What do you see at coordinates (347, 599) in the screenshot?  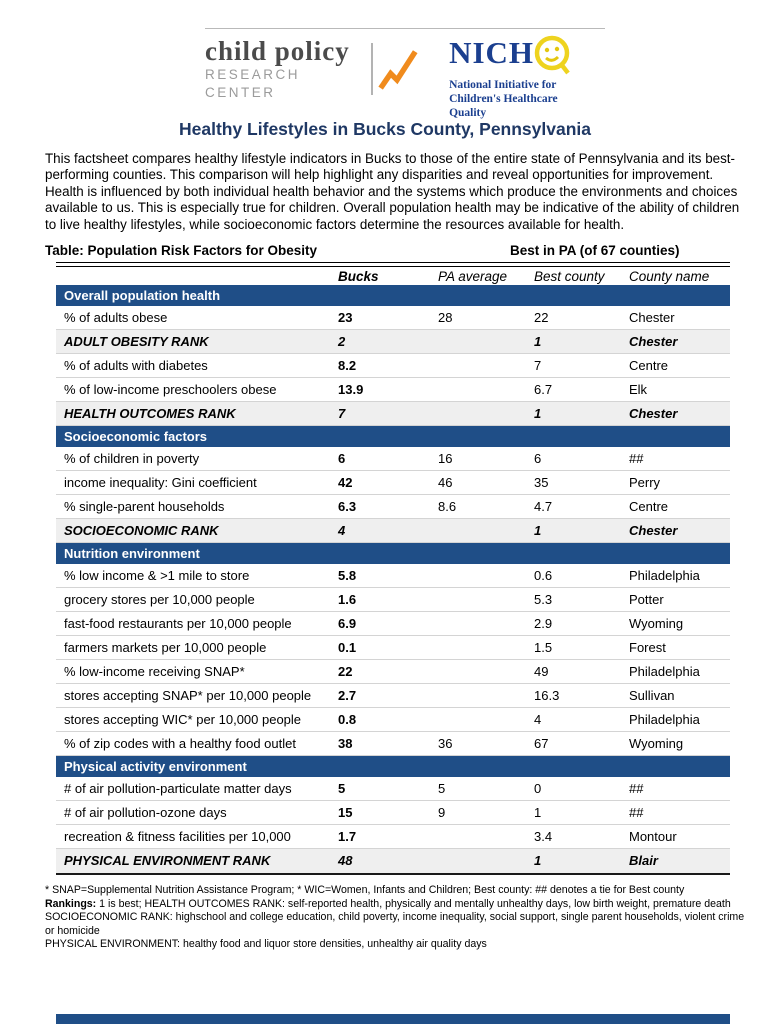 I see `cell-bucks: 1.6` at bounding box center [347, 599].